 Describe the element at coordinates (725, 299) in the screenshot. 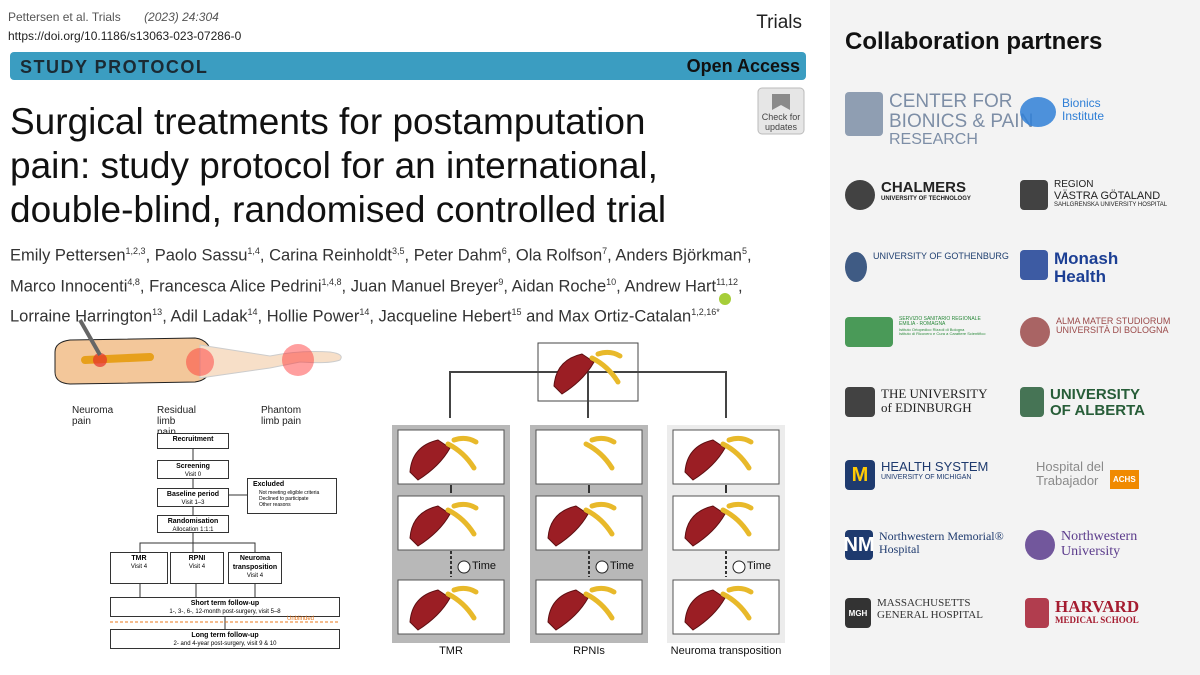

I see `orcid-icon` at that location.